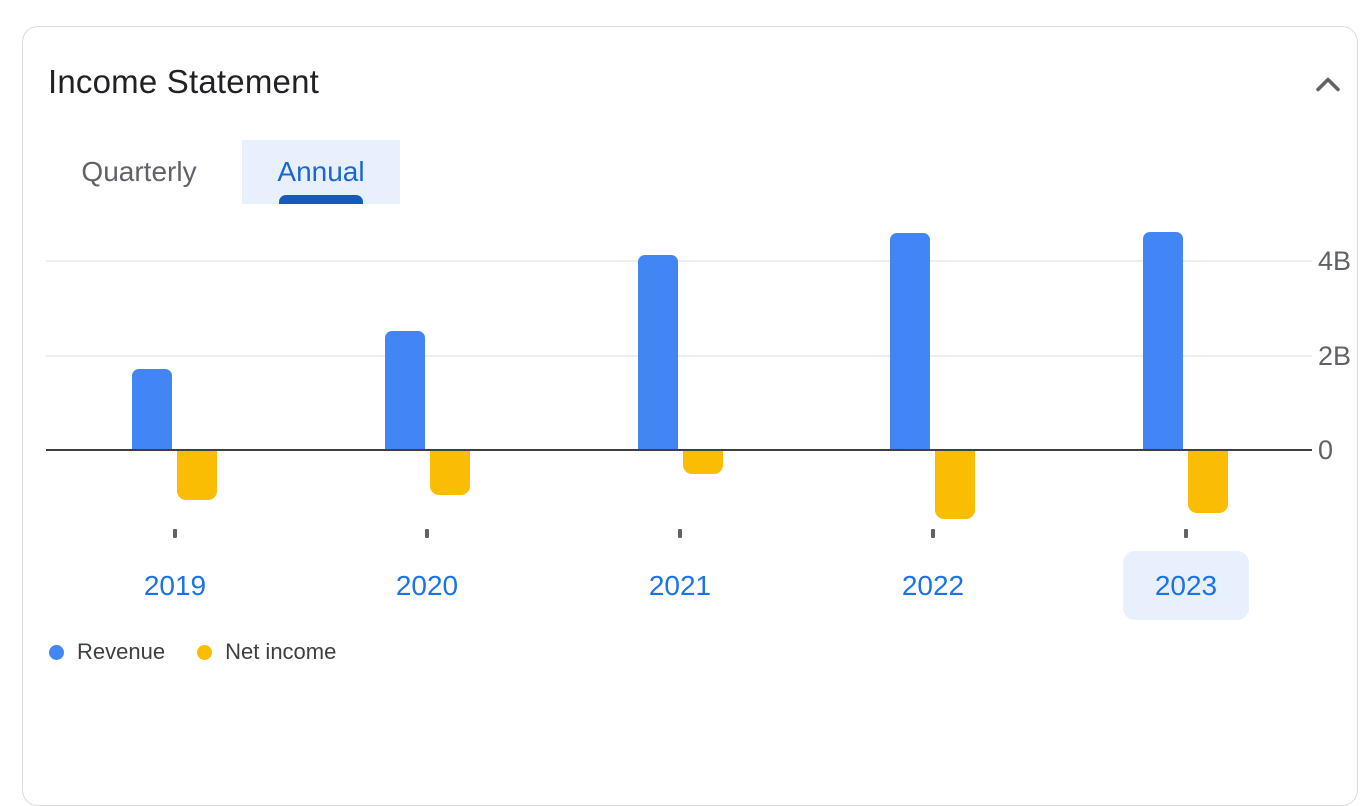 Image resolution: width=1360 pixels, height=806 pixels. I want to click on y-axis-label-0: 0, so click(1326, 450).